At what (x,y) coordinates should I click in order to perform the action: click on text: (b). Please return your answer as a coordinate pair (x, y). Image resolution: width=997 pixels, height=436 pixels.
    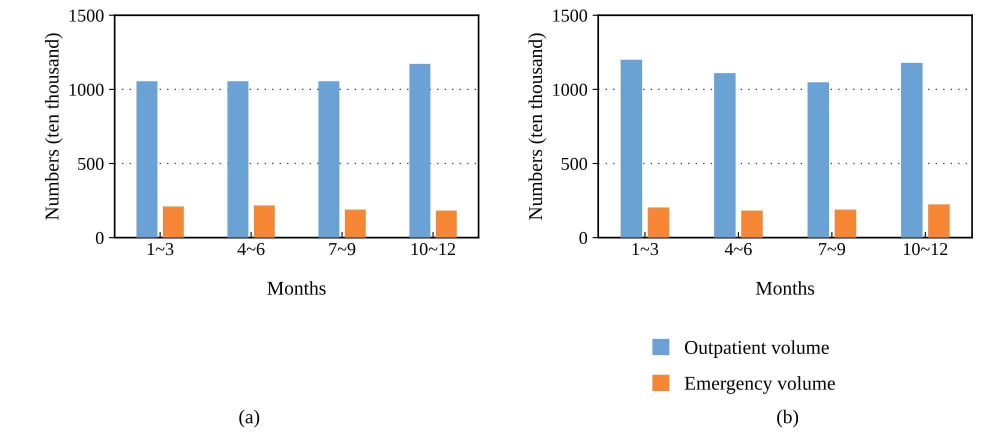
    Looking at the image, I should click on (787, 419).